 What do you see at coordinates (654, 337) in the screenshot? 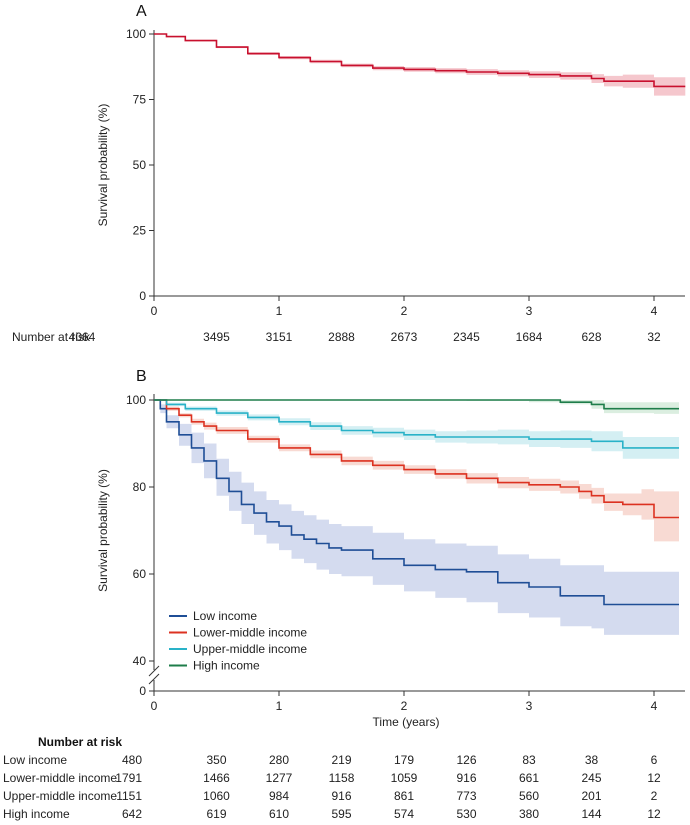
I see `risk-count: 32` at bounding box center [654, 337].